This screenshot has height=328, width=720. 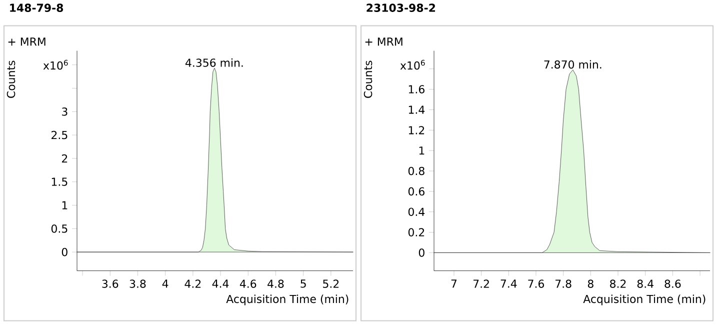 I want to click on x-tick-label: 5, so click(x=303, y=284).